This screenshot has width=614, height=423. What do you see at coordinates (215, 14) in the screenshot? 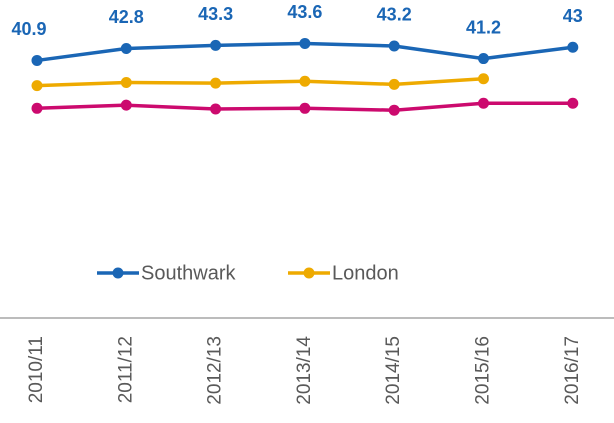
I see `data-label: 43.3` at bounding box center [215, 14].